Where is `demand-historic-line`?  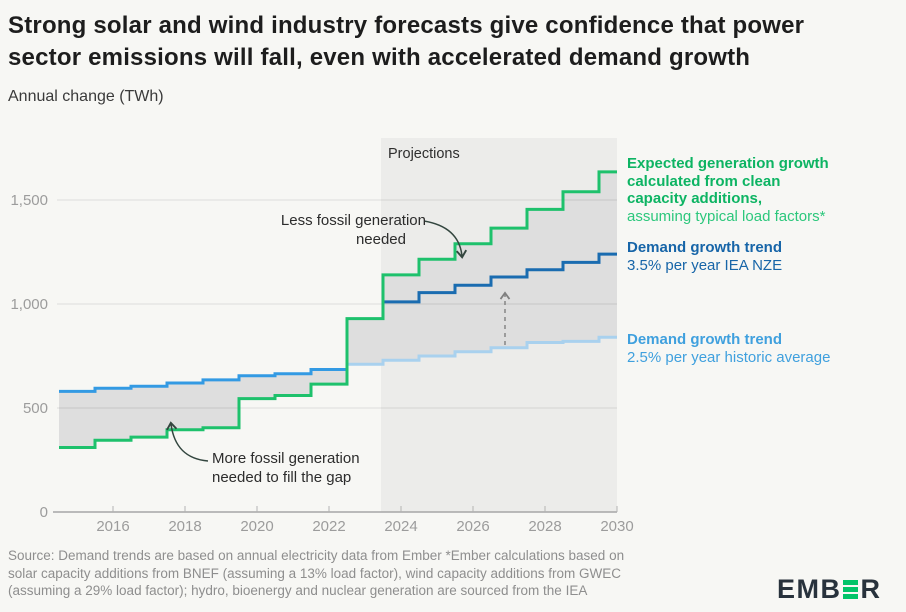
demand-historic-line is located at coordinates (203, 380).